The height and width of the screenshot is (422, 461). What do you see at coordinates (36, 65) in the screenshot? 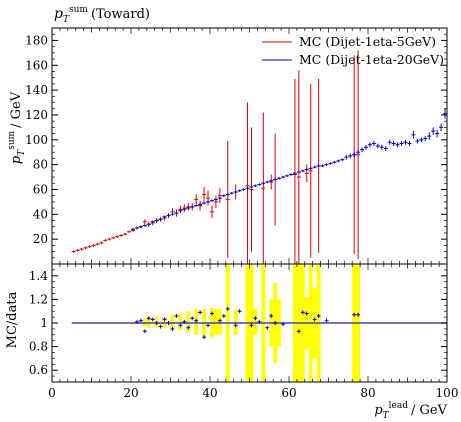
I see `main-ytick-label: 160` at bounding box center [36, 65].